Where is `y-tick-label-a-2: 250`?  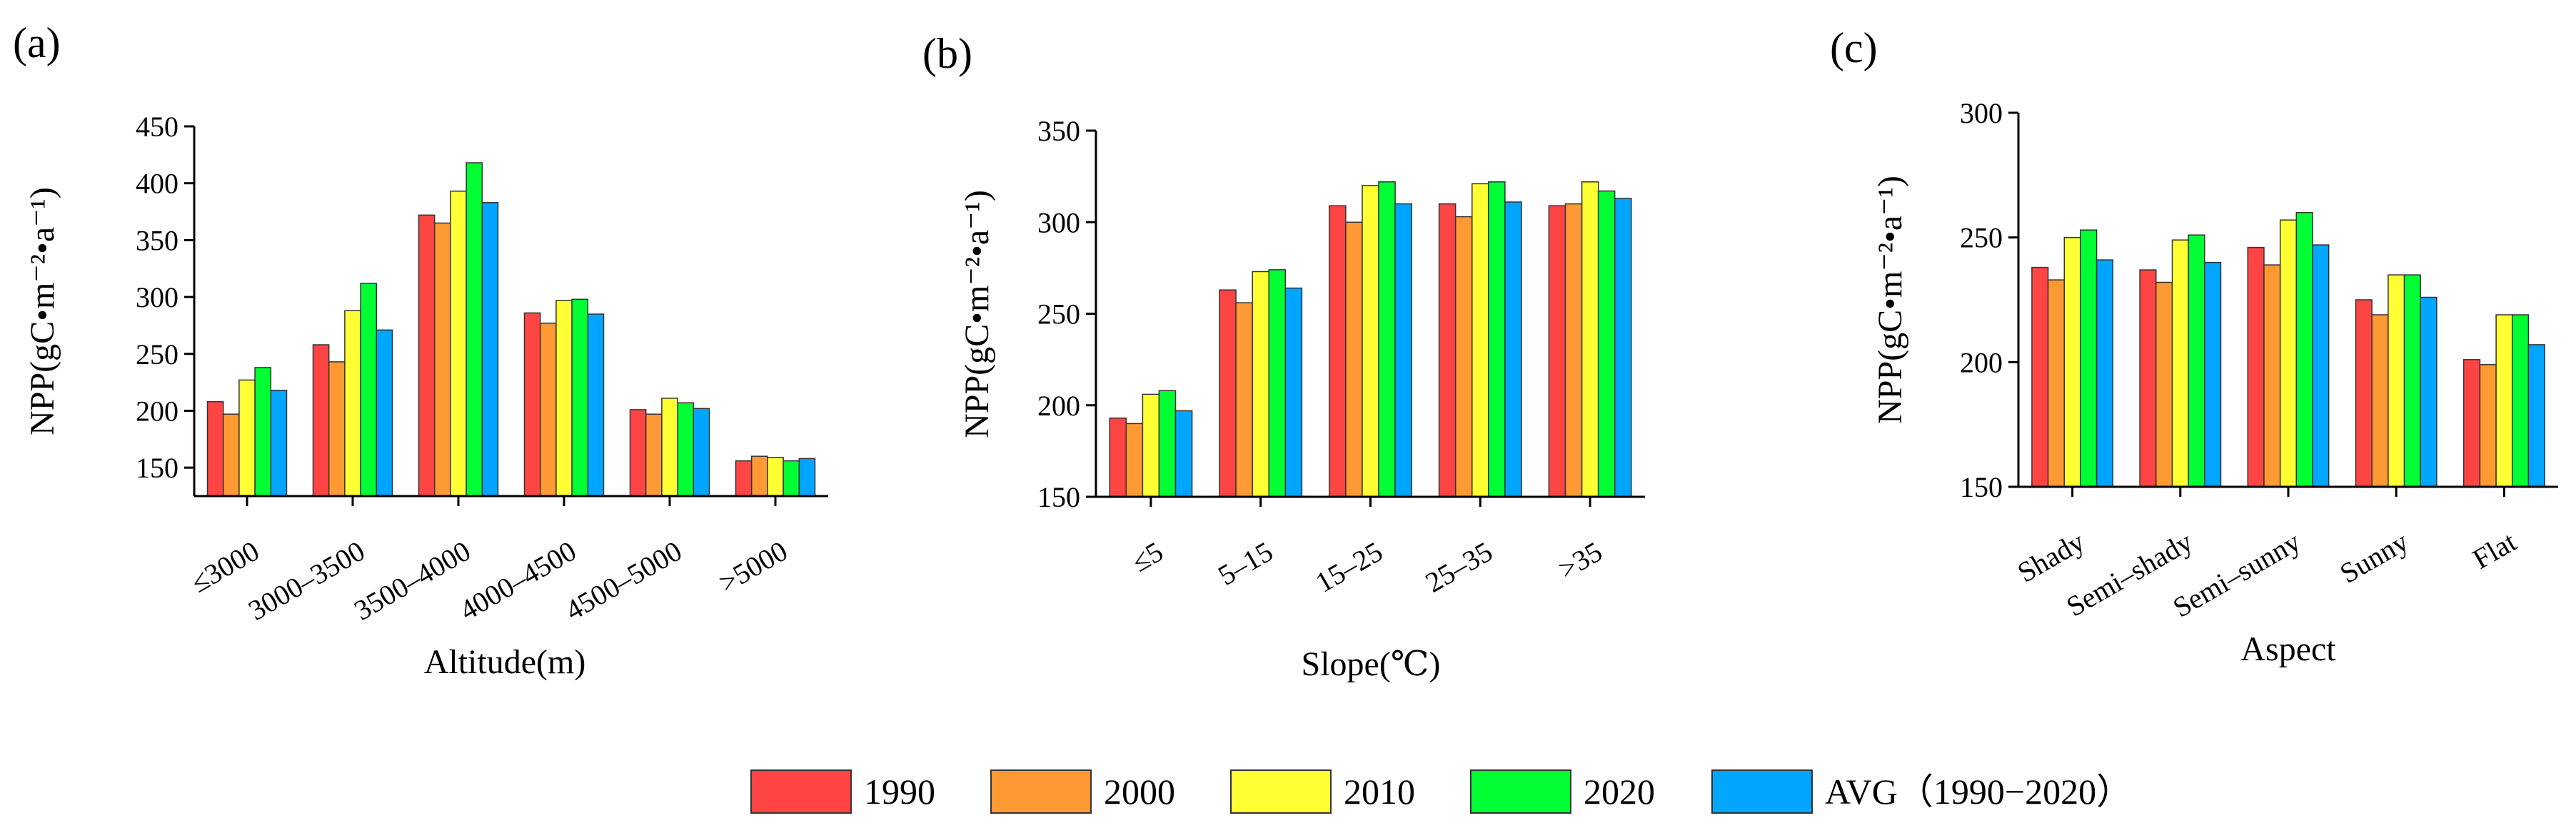
y-tick-label-a-2: 250 is located at coordinates (157, 354).